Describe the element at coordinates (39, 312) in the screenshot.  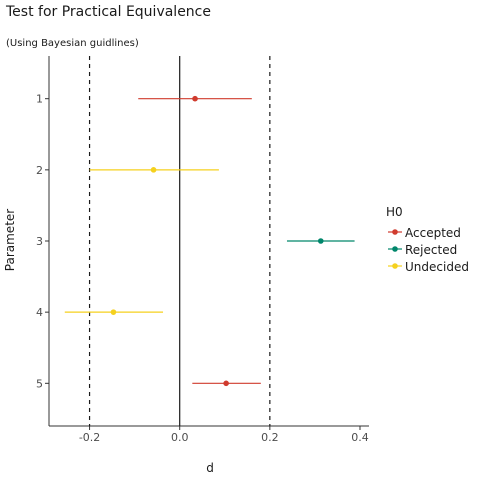
I see `y-tick-label: 4` at that location.